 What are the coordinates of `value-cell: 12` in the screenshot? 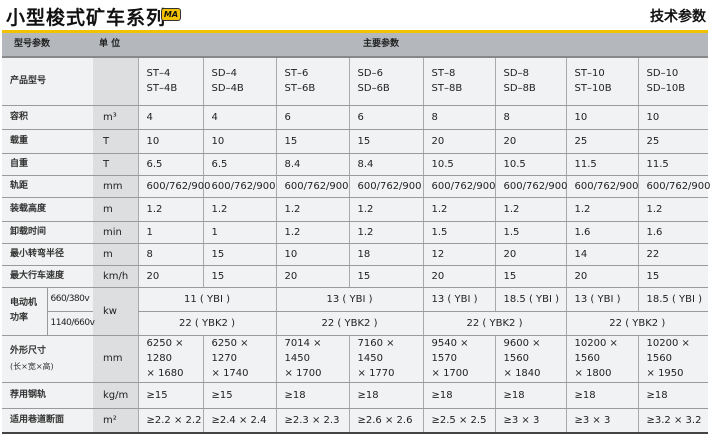 It's located at (459, 254).